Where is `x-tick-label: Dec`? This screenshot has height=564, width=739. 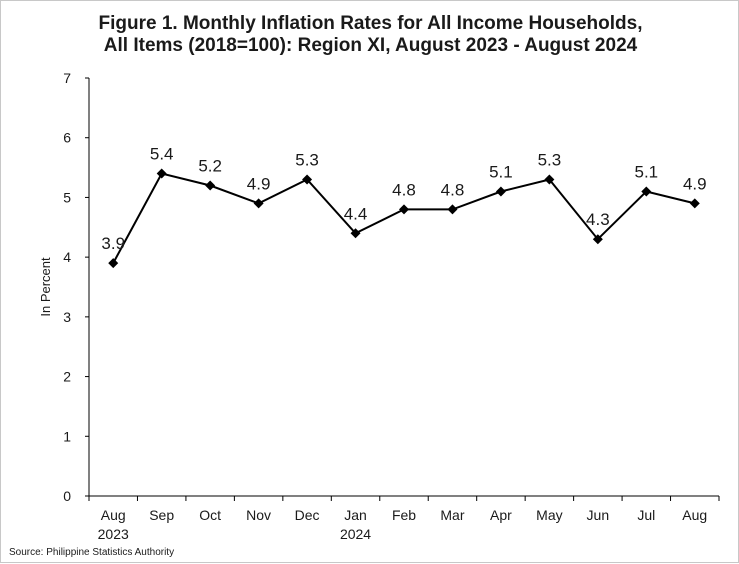 x-tick-label: Dec is located at coordinates (307, 515).